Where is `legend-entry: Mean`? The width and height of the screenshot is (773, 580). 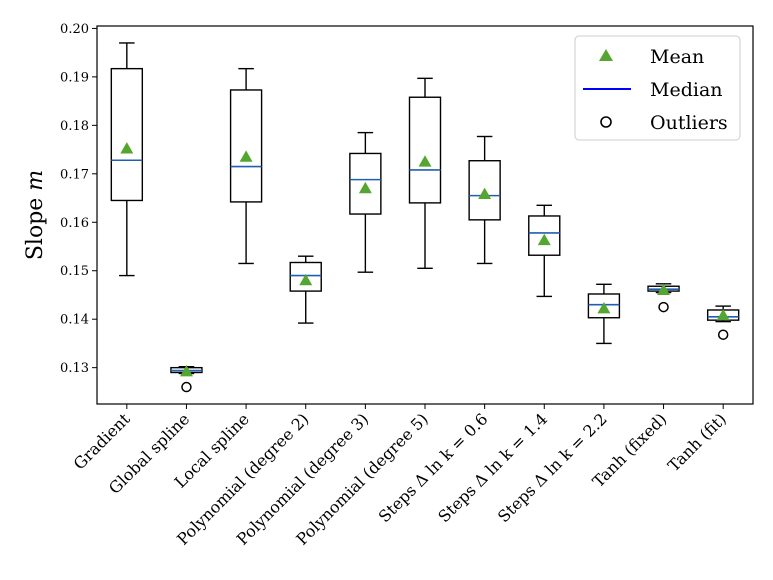
legend-entry: Mean is located at coordinates (651, 57).